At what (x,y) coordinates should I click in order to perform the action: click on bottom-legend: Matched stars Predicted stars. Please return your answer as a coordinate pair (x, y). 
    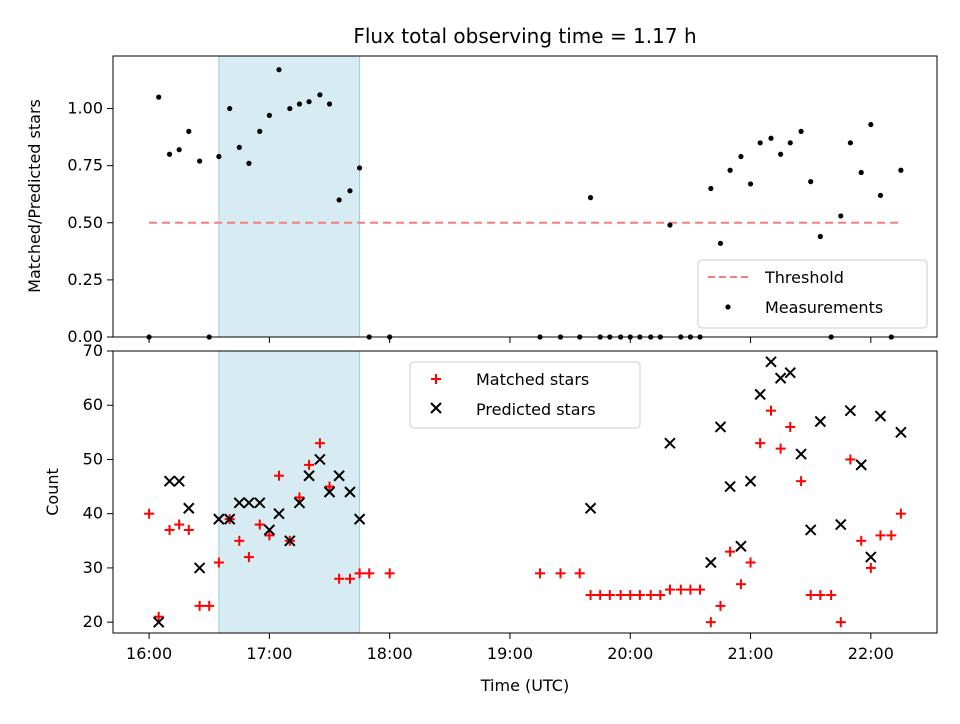
    Looking at the image, I should click on (525, 395).